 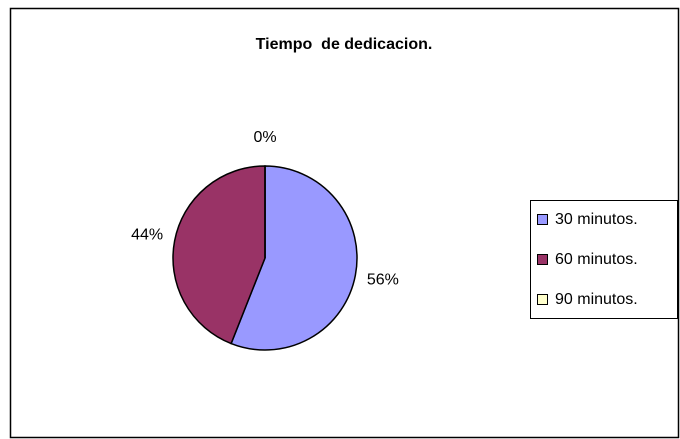 I want to click on data-label: 0%, so click(x=264, y=137).